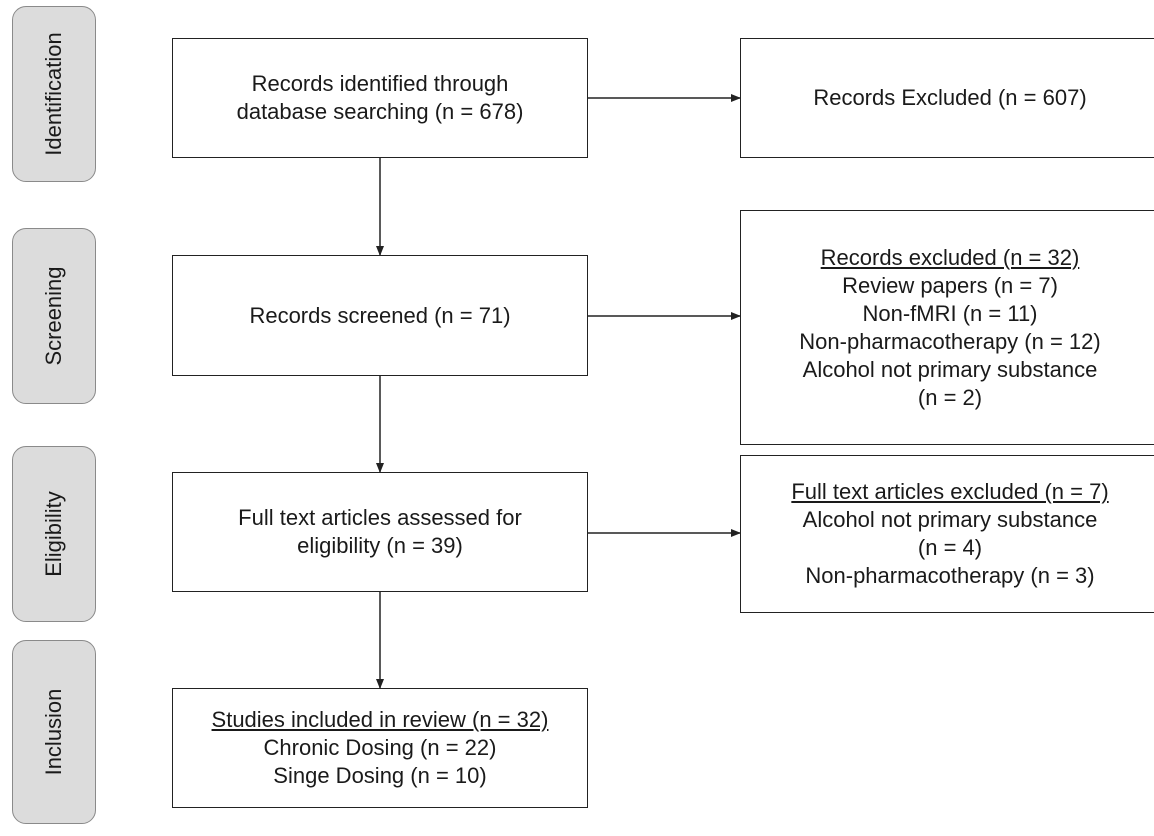  I want to click on excluded2-line: (n = 2), so click(950, 398).